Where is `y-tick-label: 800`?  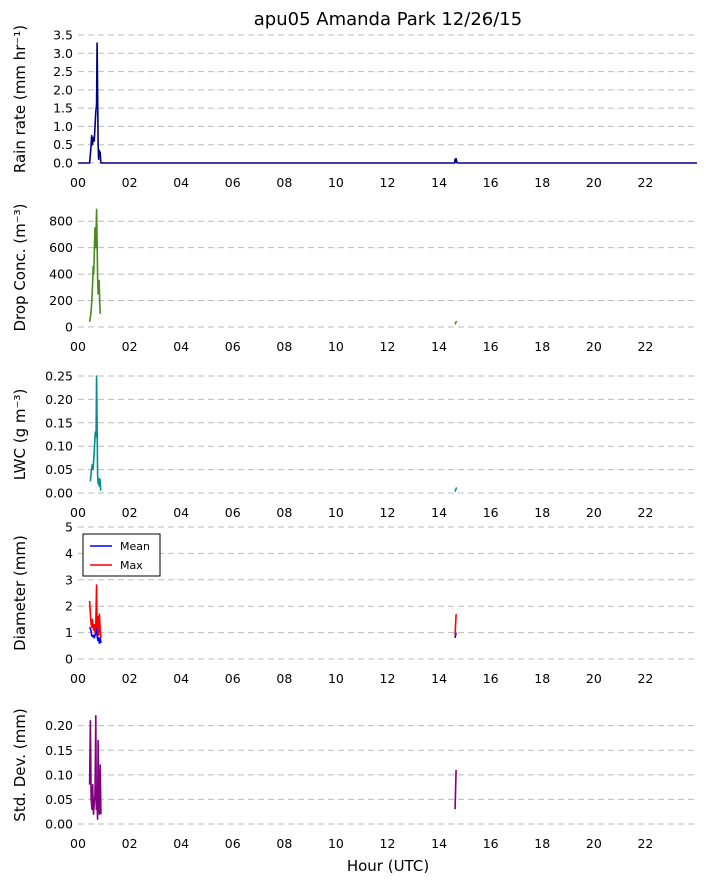 y-tick-label: 800 is located at coordinates (61, 221).